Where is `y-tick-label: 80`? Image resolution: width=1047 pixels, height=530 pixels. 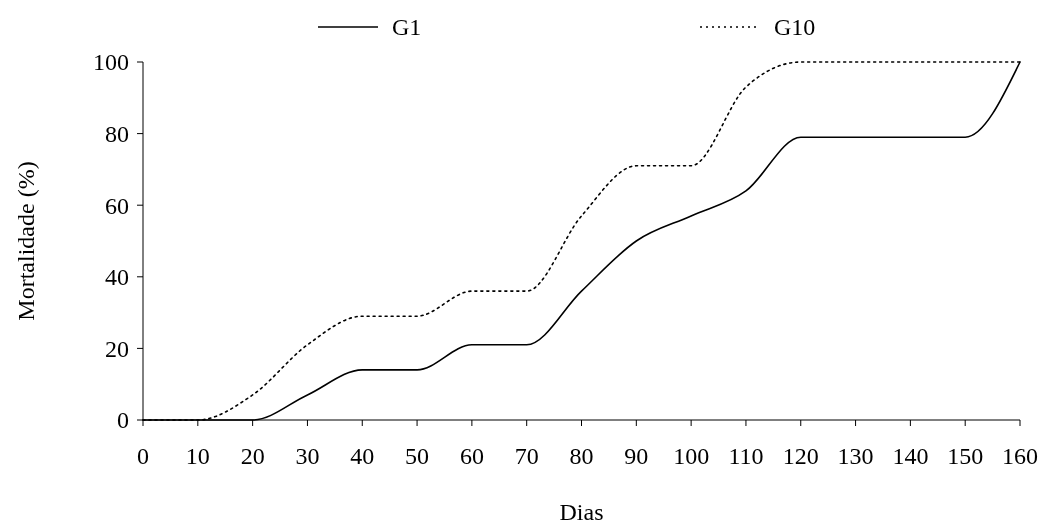
y-tick-label: 80 is located at coordinates (117, 134).